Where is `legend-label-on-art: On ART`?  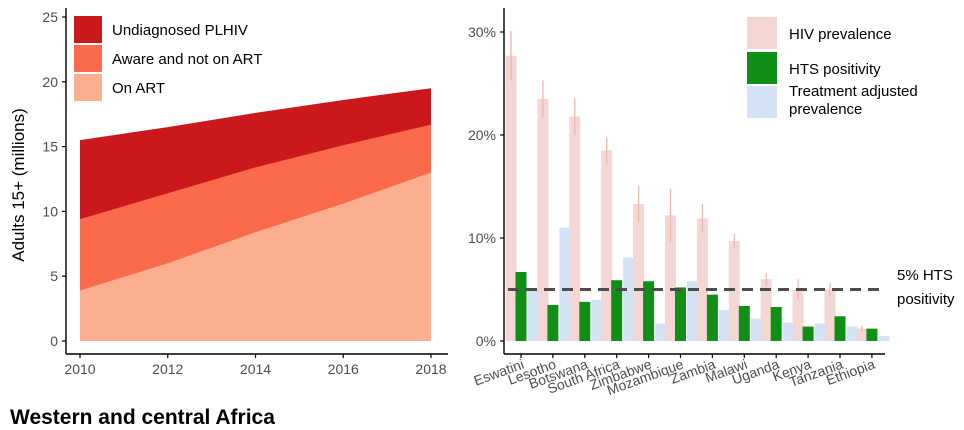
legend-label-on-art: On ART is located at coordinates (138, 88).